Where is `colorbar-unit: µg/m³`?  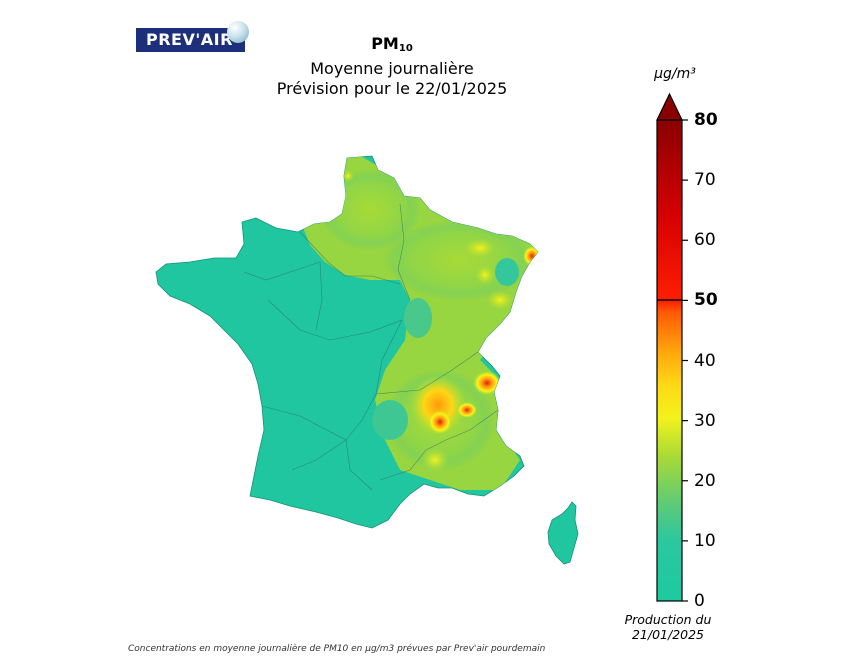
colorbar-unit: µg/m³ is located at coordinates (675, 74).